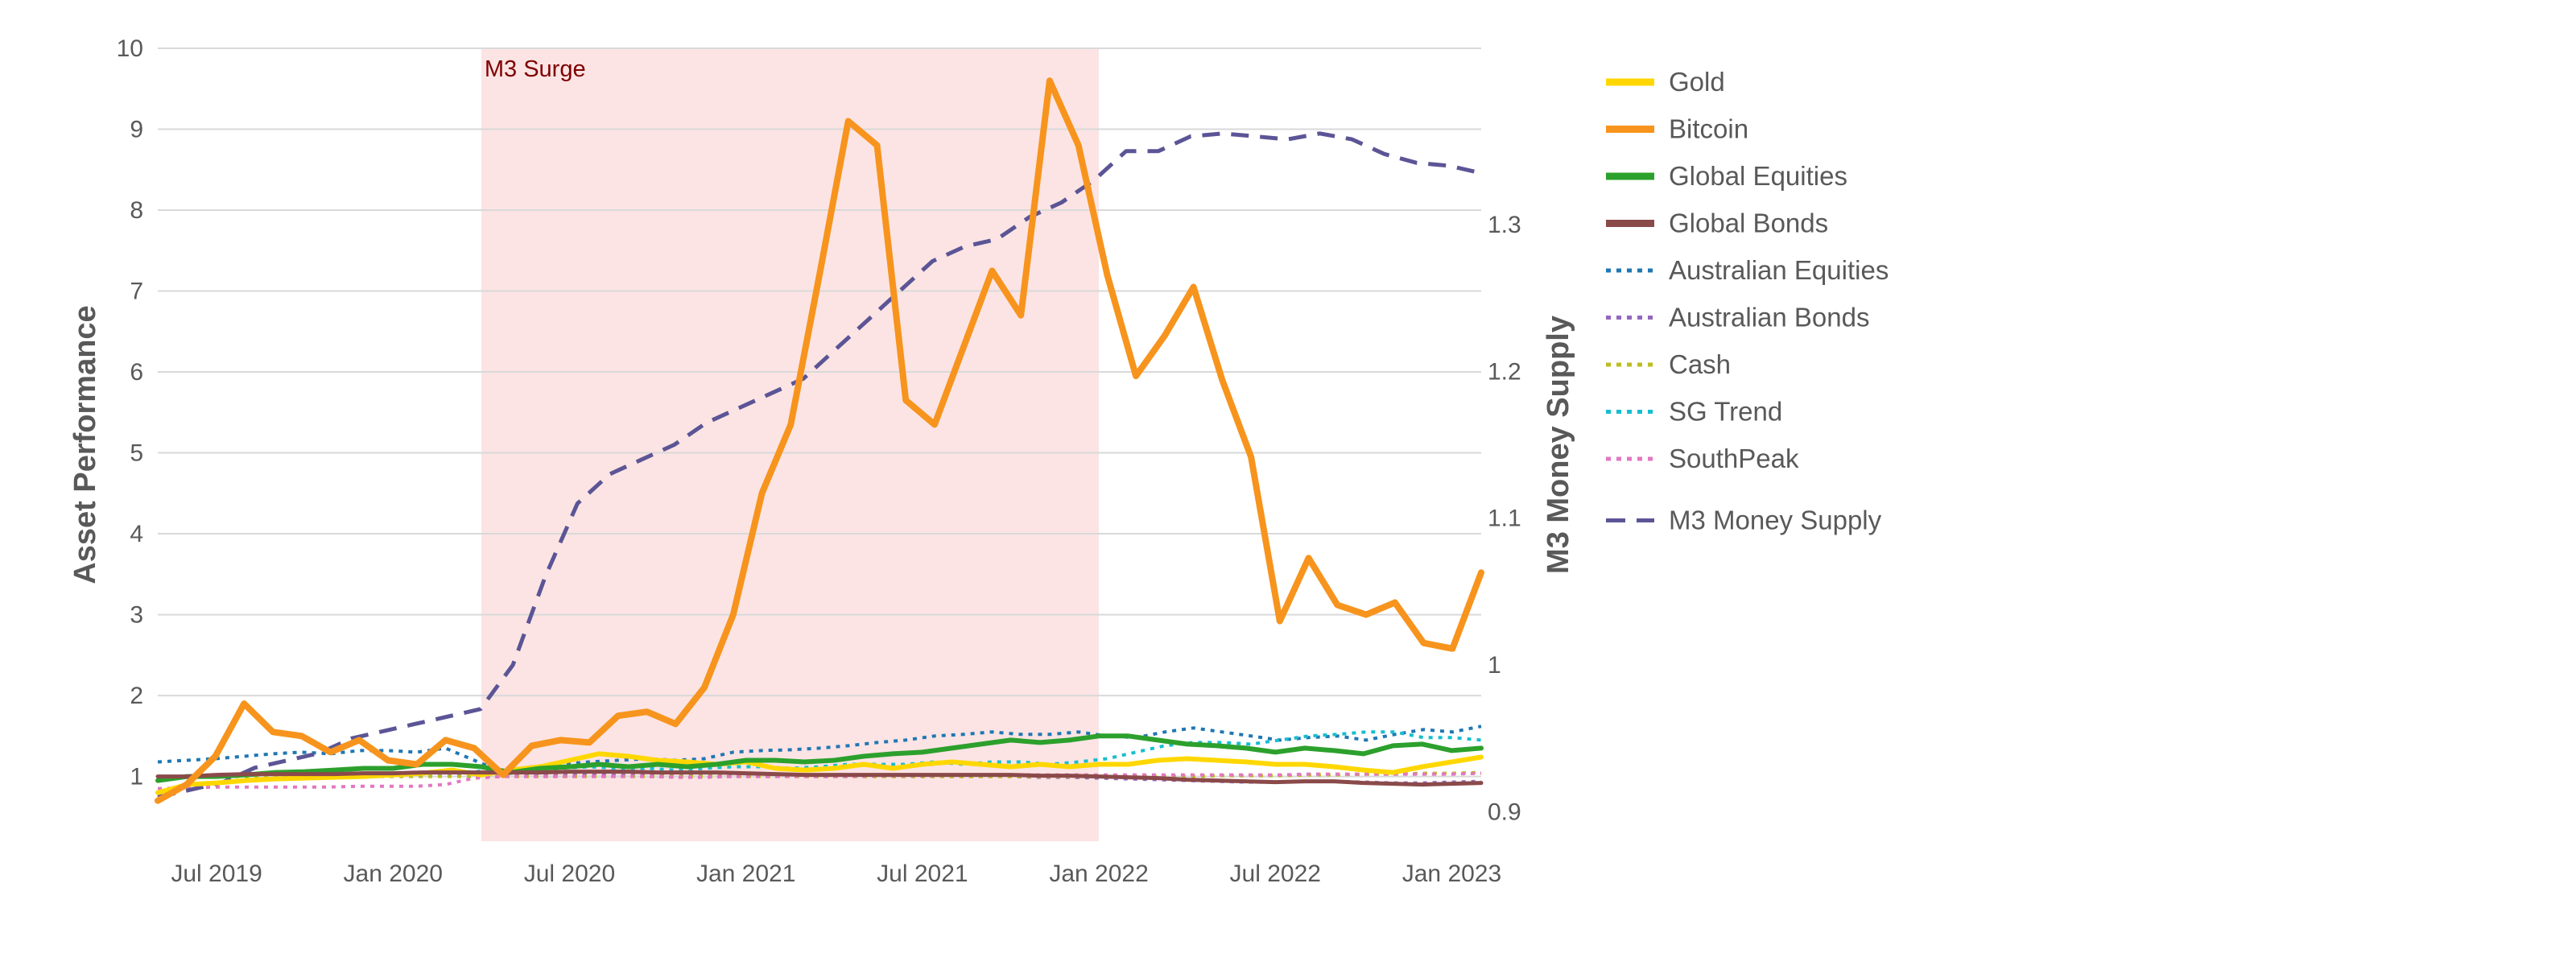  Describe the element at coordinates (1668, 364) in the screenshot. I see `legend-item-cash: Cash` at that location.